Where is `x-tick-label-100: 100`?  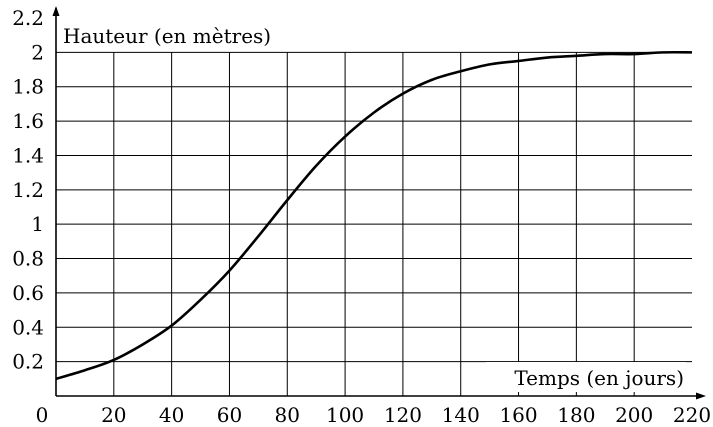
x-tick-label-100: 100 is located at coordinates (345, 415).